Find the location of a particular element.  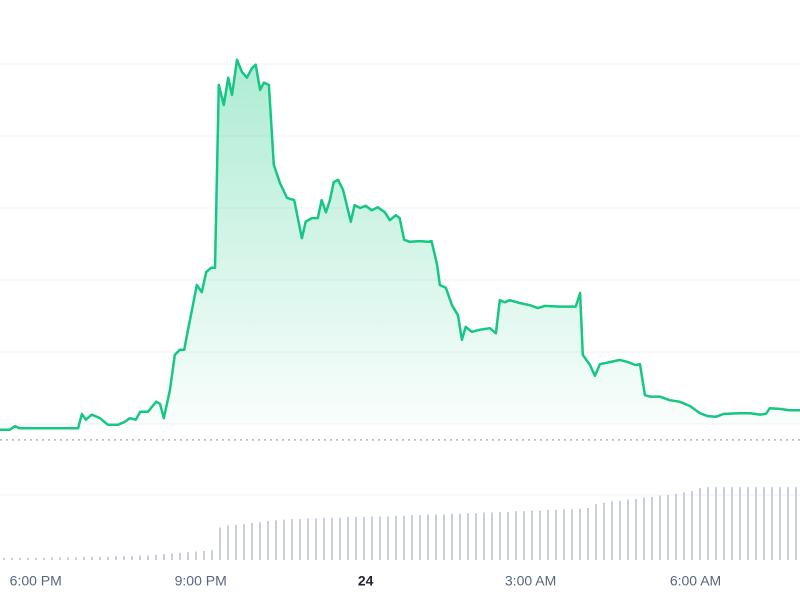

x-tick-label: 6:00 PM is located at coordinates (36, 581).